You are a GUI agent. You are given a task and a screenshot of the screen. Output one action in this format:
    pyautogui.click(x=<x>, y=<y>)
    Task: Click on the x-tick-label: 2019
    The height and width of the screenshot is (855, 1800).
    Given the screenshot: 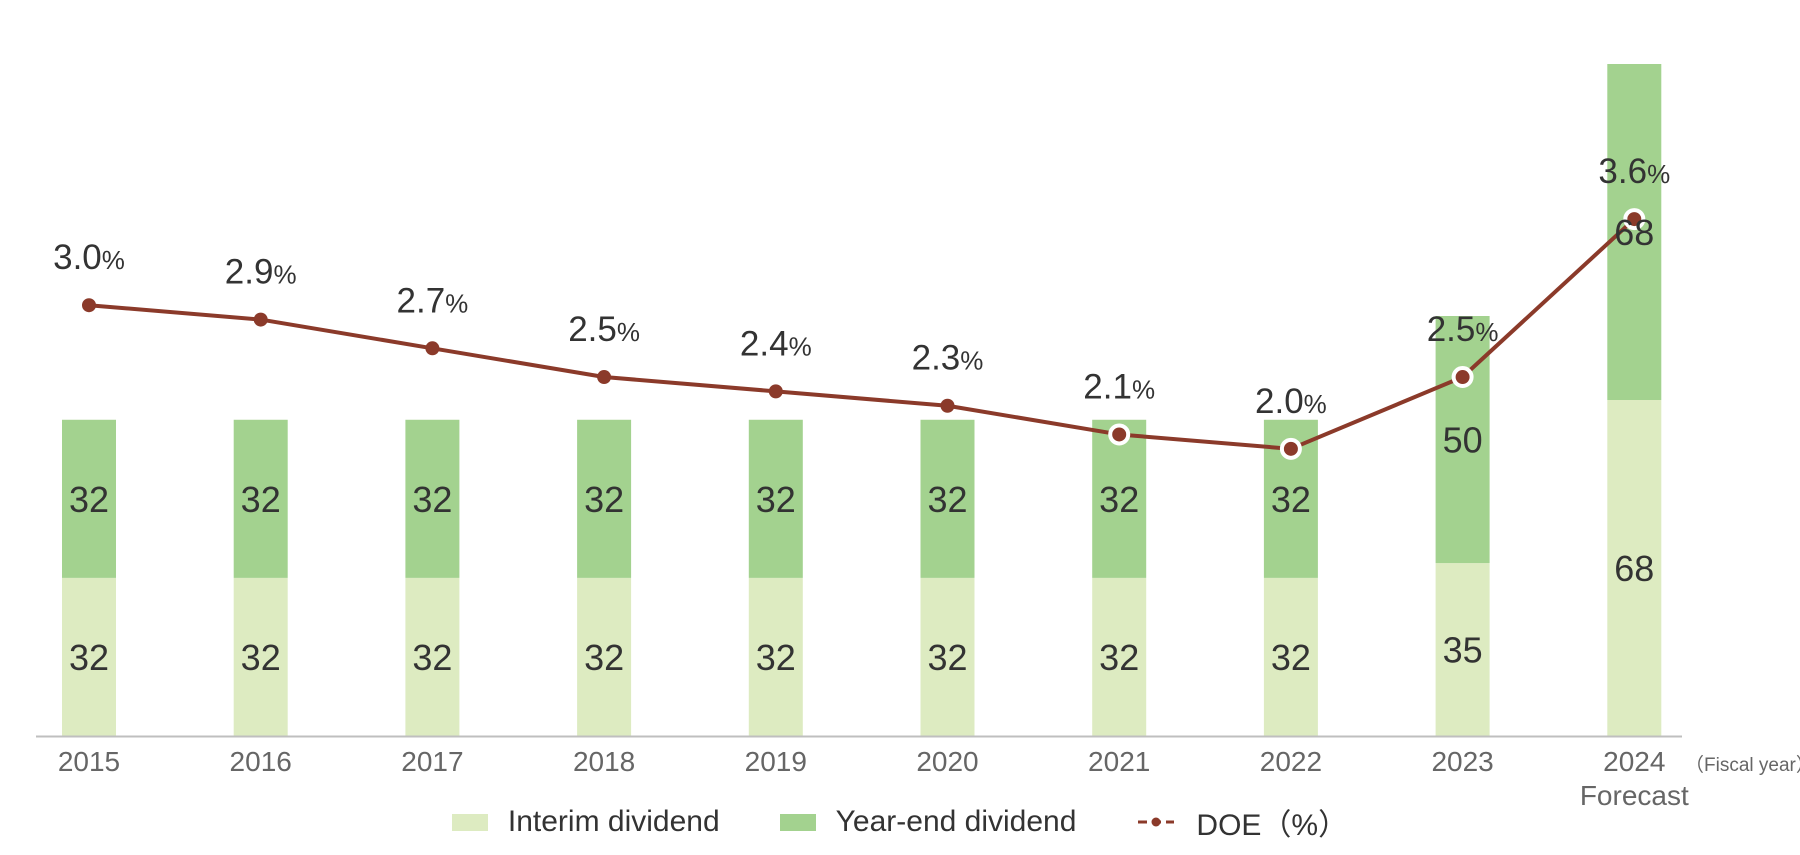 What is the action you would take?
    pyautogui.click(x=776, y=761)
    